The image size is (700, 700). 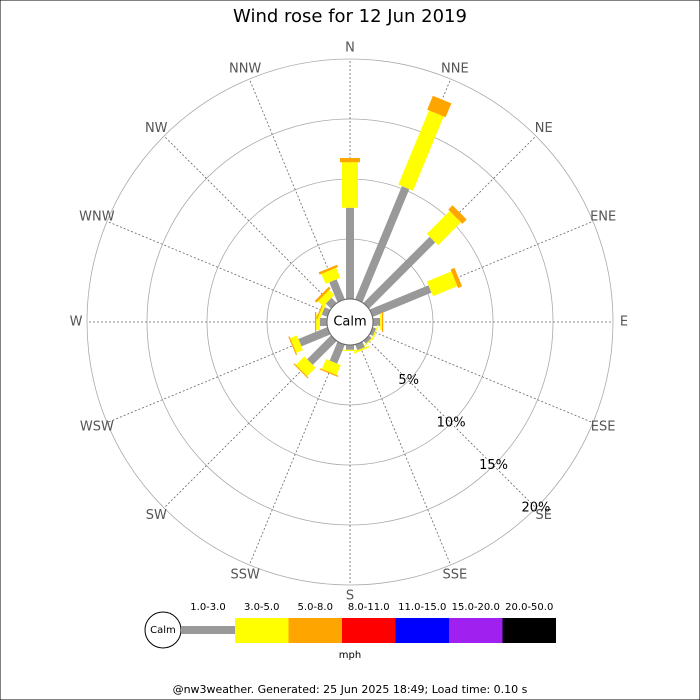 What do you see at coordinates (455, 68) in the screenshot?
I see `direction-label: NNE` at bounding box center [455, 68].